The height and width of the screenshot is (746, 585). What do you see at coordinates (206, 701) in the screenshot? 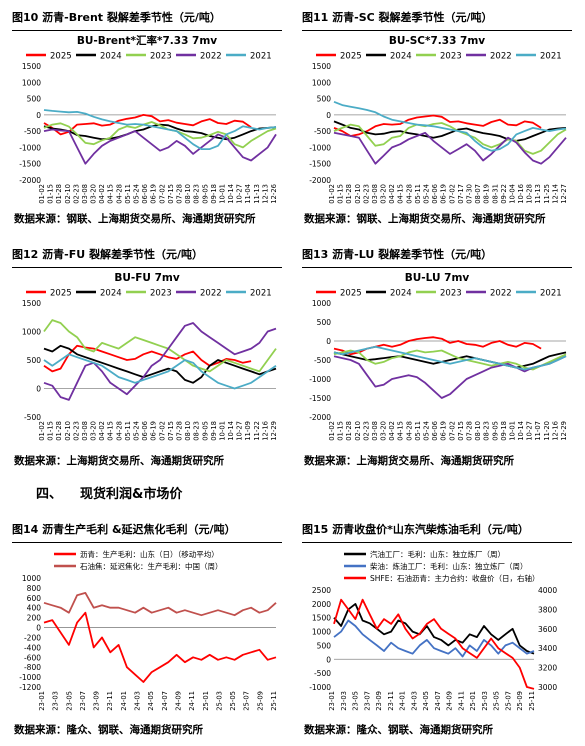
I see `x-tick-label: 25-01` at bounding box center [206, 701].